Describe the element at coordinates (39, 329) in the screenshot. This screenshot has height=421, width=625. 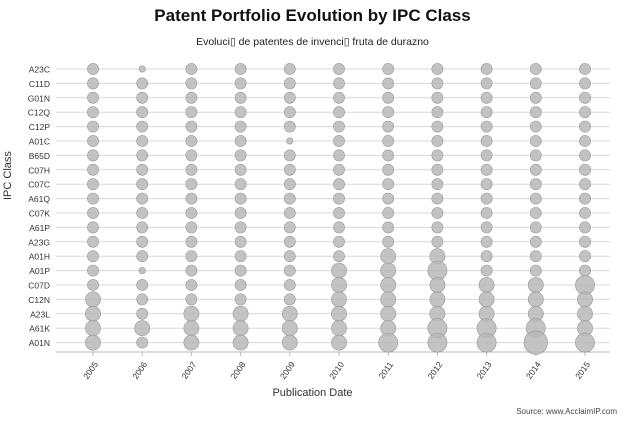
I see `y-tick-label: A61K` at that location.